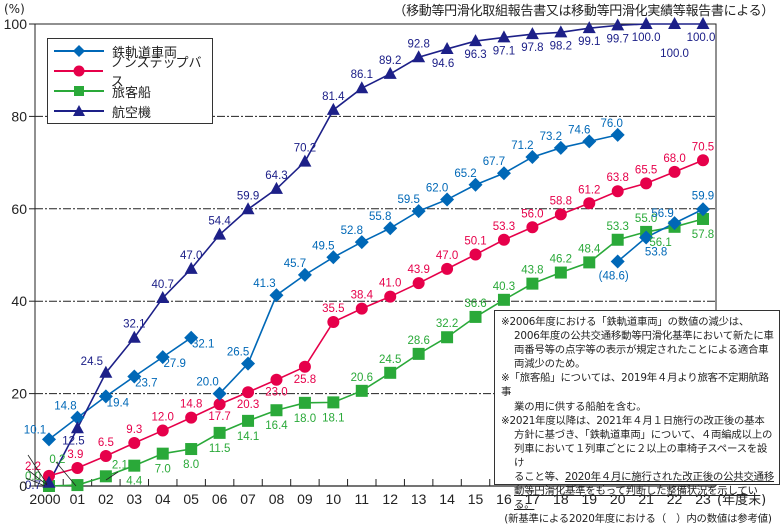 The width and height of the screenshot is (782, 526). Describe the element at coordinates (418, 44) in the screenshot. I see `data-label: 92.8` at that location.